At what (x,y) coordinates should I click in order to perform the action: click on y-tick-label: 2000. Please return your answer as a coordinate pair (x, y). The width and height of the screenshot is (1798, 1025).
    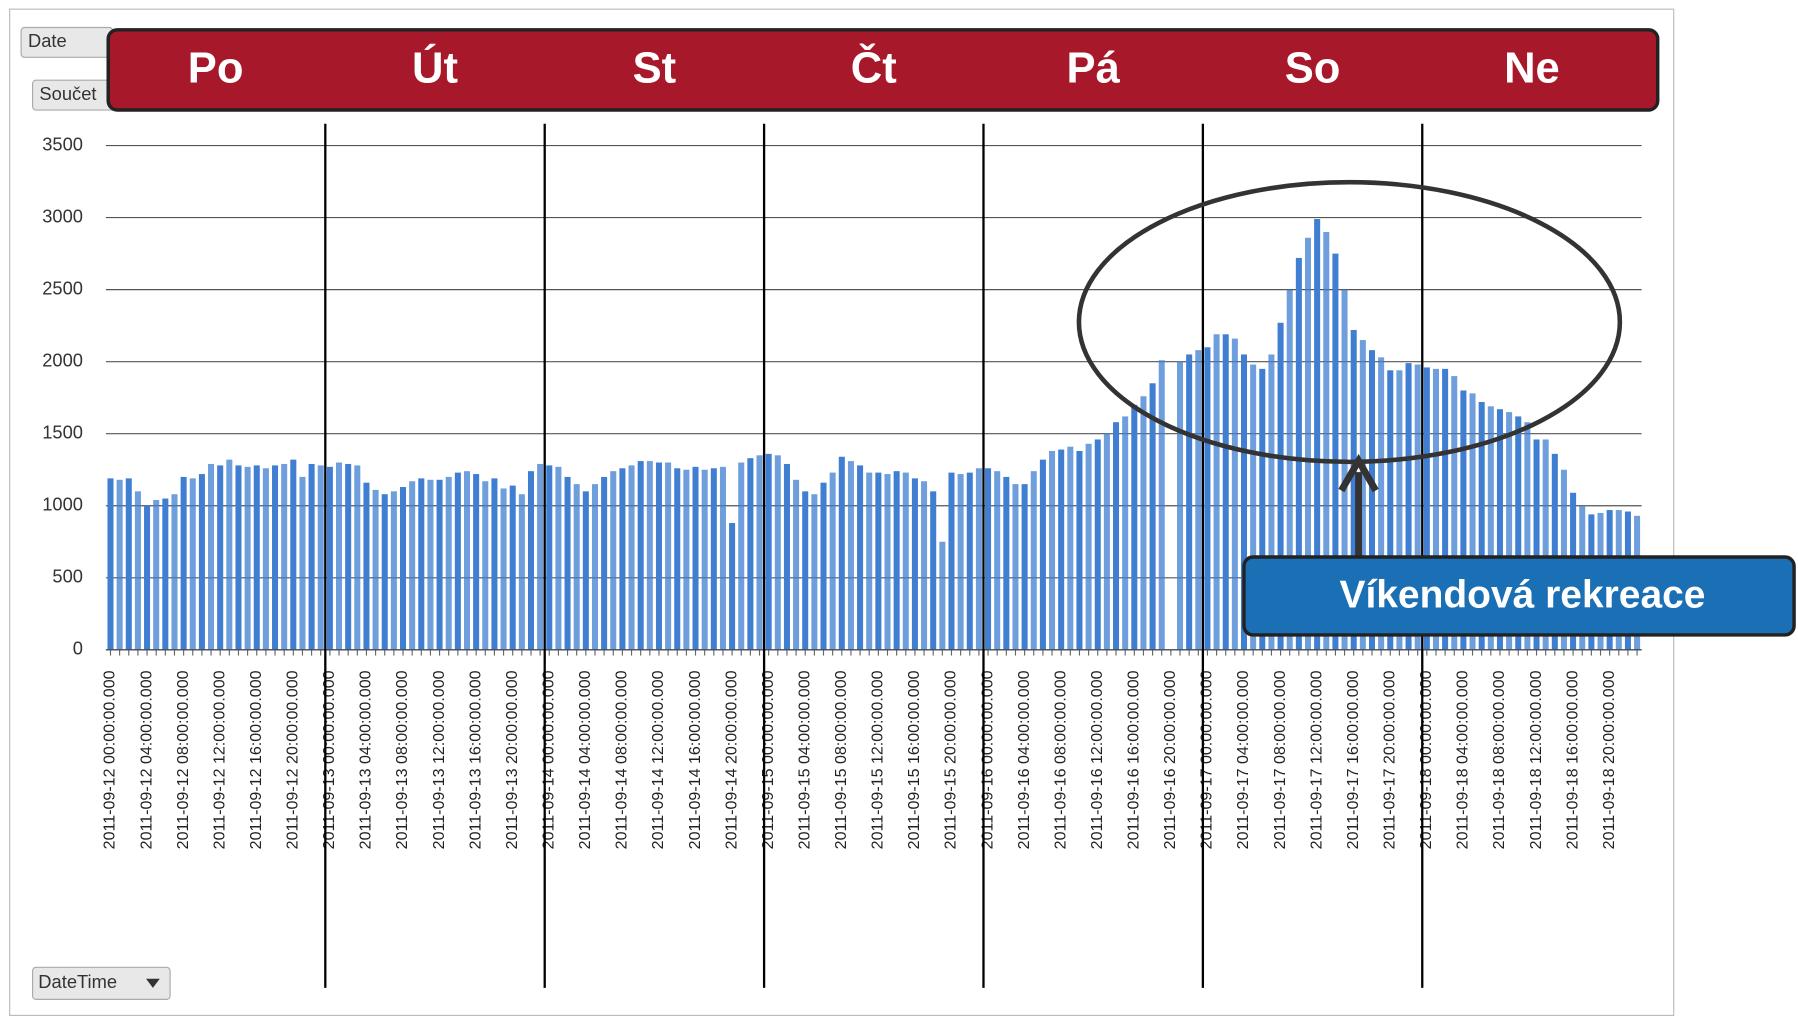
    Looking at the image, I should click on (62, 360).